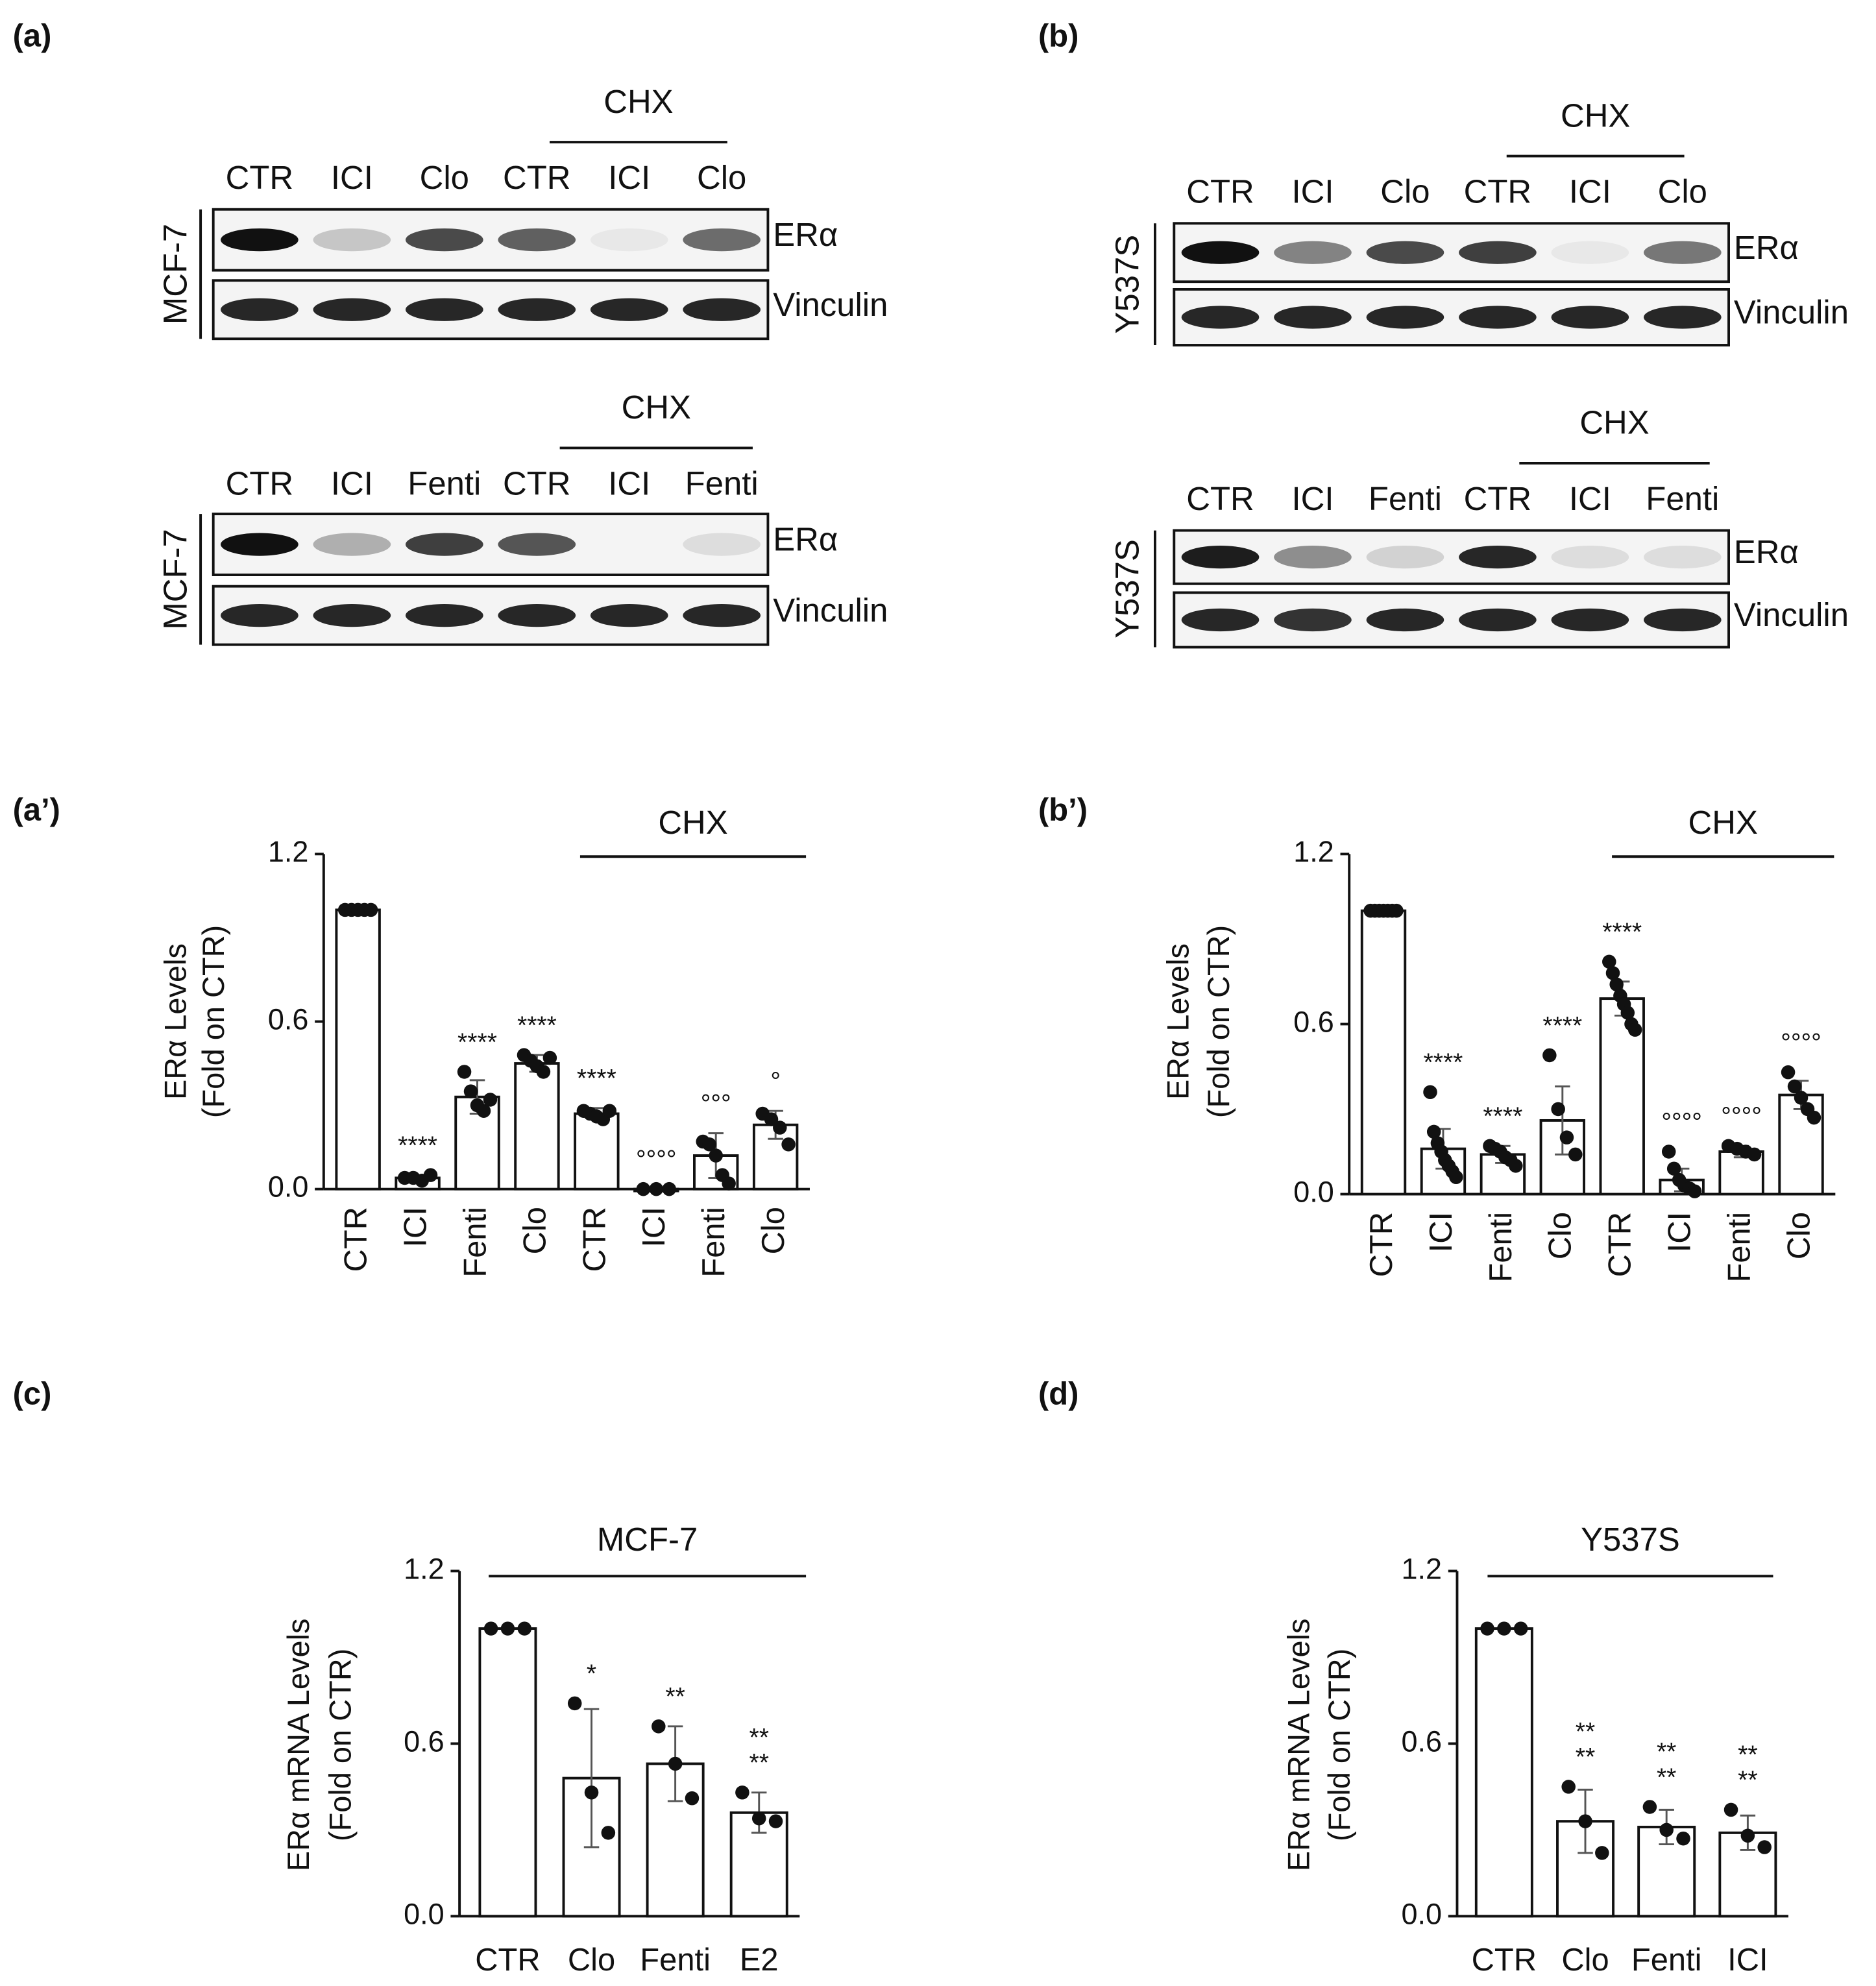 This screenshot has width=1876, height=1986. I want to click on error-bar, so click(591, 1778).